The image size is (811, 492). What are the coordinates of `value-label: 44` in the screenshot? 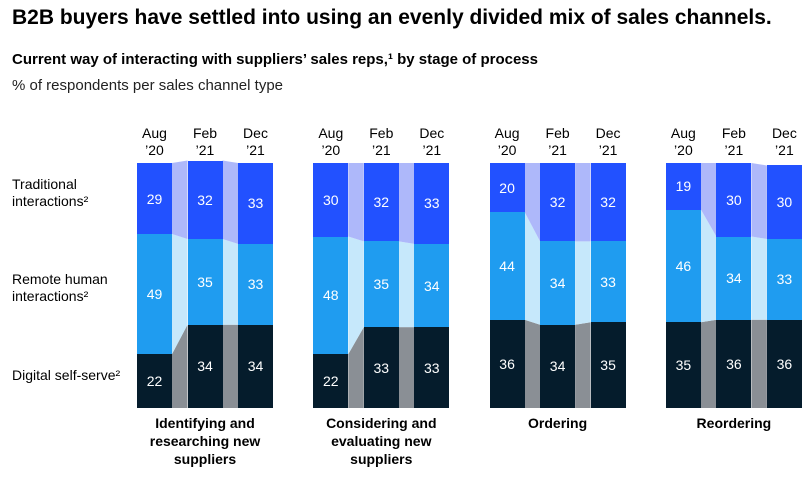 It's located at (507, 265).